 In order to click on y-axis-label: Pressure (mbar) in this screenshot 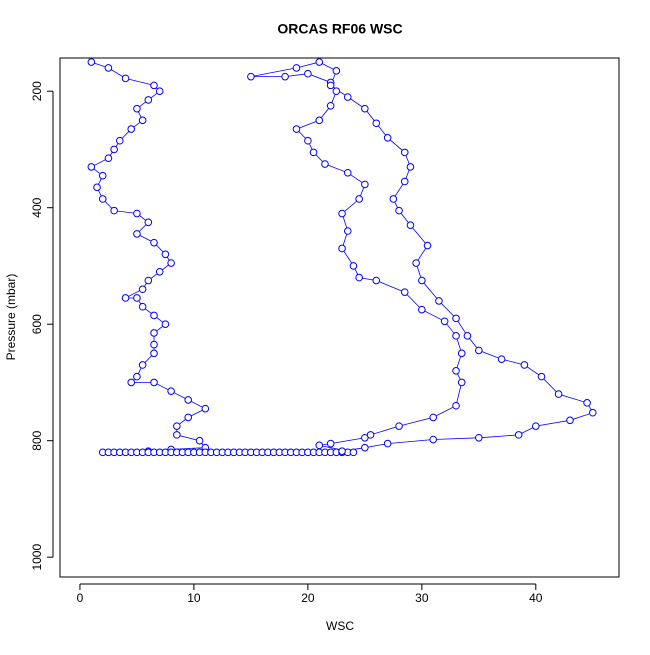, I will do `click(11, 317)`.